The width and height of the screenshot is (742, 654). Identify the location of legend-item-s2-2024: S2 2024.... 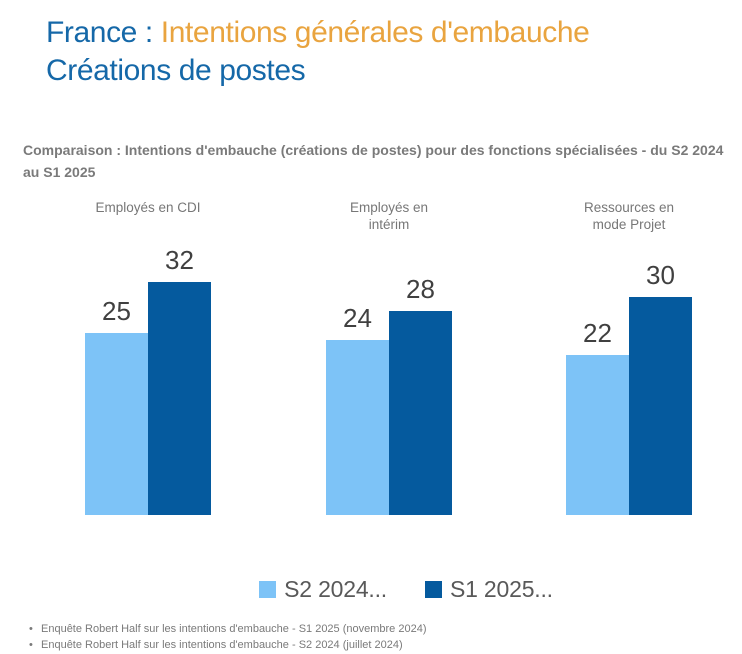
(323, 589).